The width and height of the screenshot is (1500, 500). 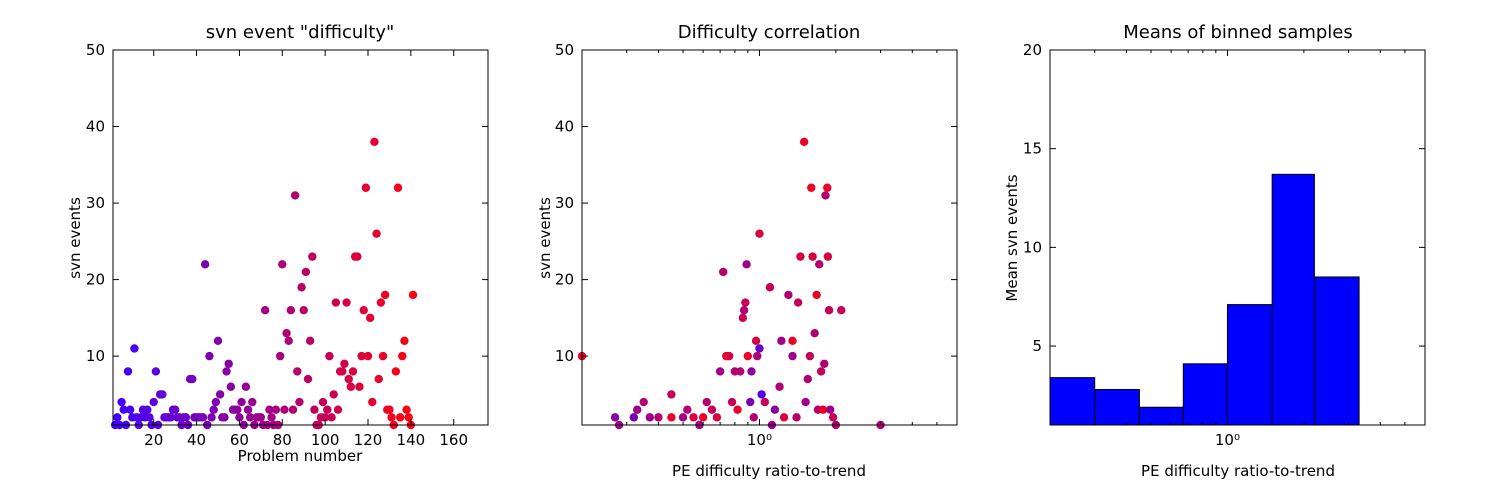 I want to click on x-tick-label: 120, so click(x=368, y=440).